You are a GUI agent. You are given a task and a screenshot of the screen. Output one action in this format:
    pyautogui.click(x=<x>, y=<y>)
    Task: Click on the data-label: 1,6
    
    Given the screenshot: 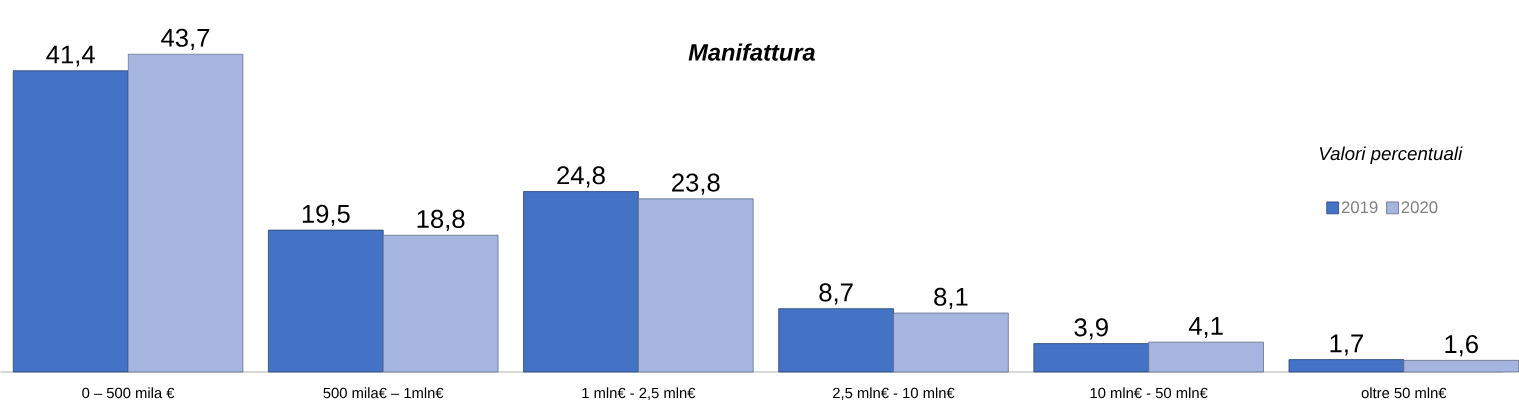 What is the action you would take?
    pyautogui.click(x=1461, y=345)
    